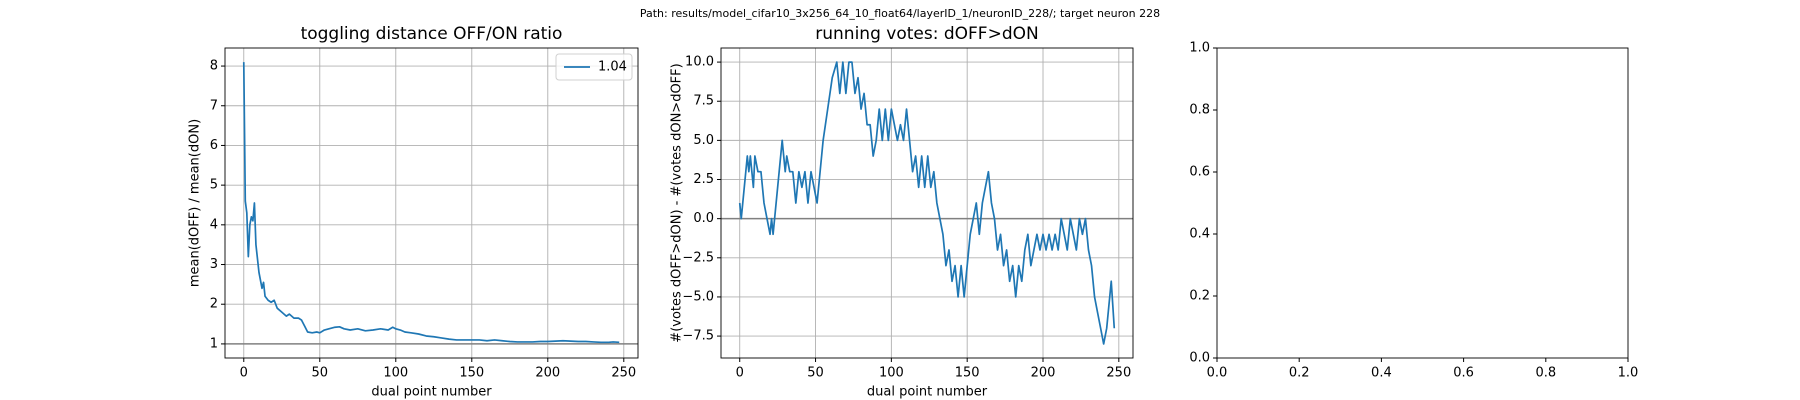  What do you see at coordinates (214, 224) in the screenshot?
I see `y-tick-label: 4` at bounding box center [214, 224].